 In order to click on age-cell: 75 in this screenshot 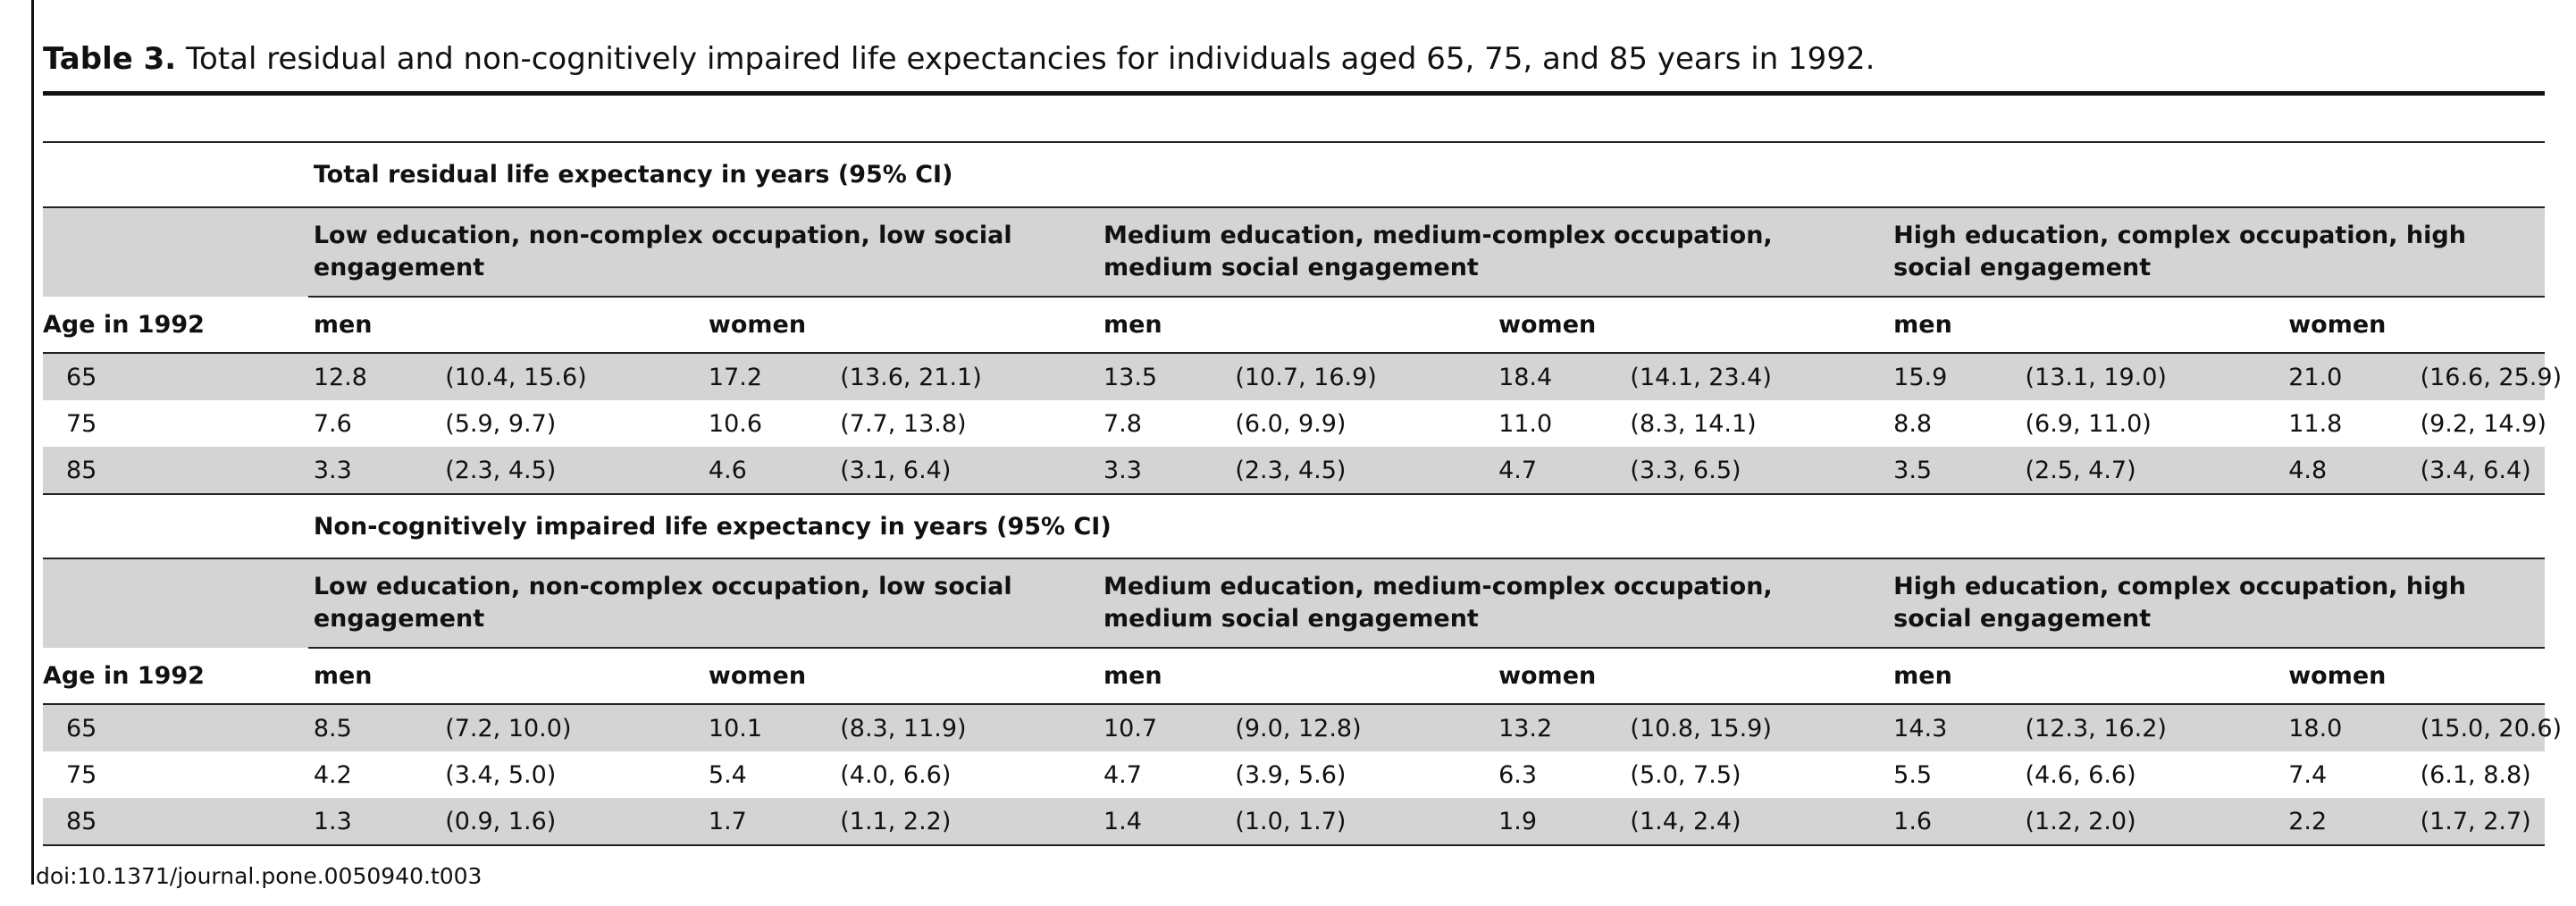, I will do `click(81, 774)`.